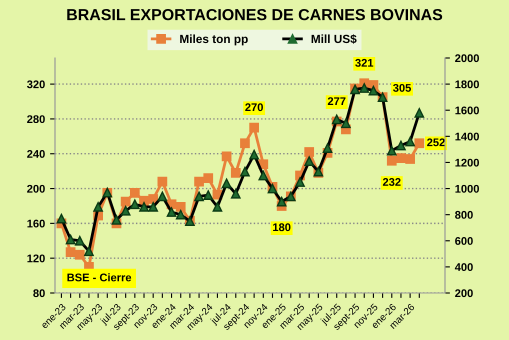 This screenshot has height=340, width=509. I want to click on data-label: 232, so click(391, 182).